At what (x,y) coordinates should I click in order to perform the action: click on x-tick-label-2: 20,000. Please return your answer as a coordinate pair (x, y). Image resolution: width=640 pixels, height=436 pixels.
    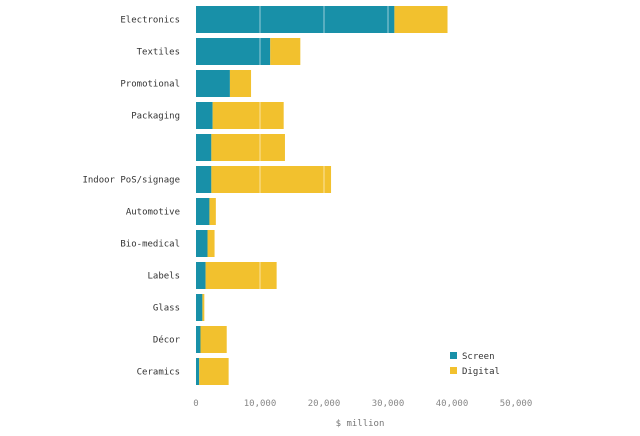
    Looking at the image, I should click on (324, 404).